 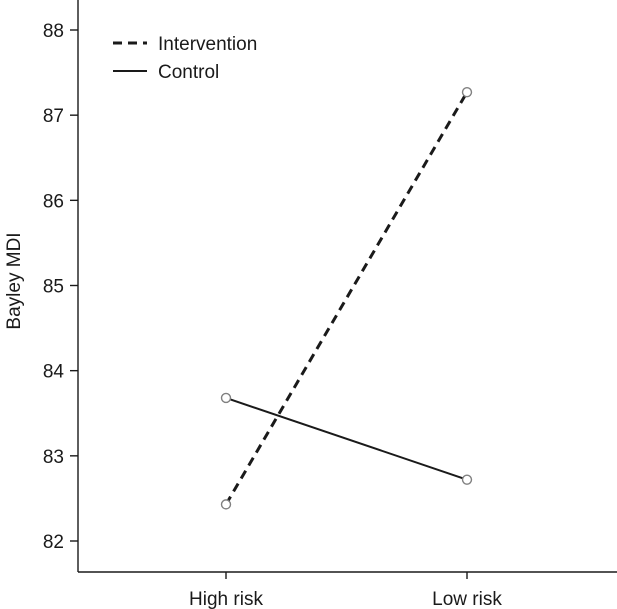 What do you see at coordinates (346, 438) in the screenshot?
I see `series-line-control` at bounding box center [346, 438].